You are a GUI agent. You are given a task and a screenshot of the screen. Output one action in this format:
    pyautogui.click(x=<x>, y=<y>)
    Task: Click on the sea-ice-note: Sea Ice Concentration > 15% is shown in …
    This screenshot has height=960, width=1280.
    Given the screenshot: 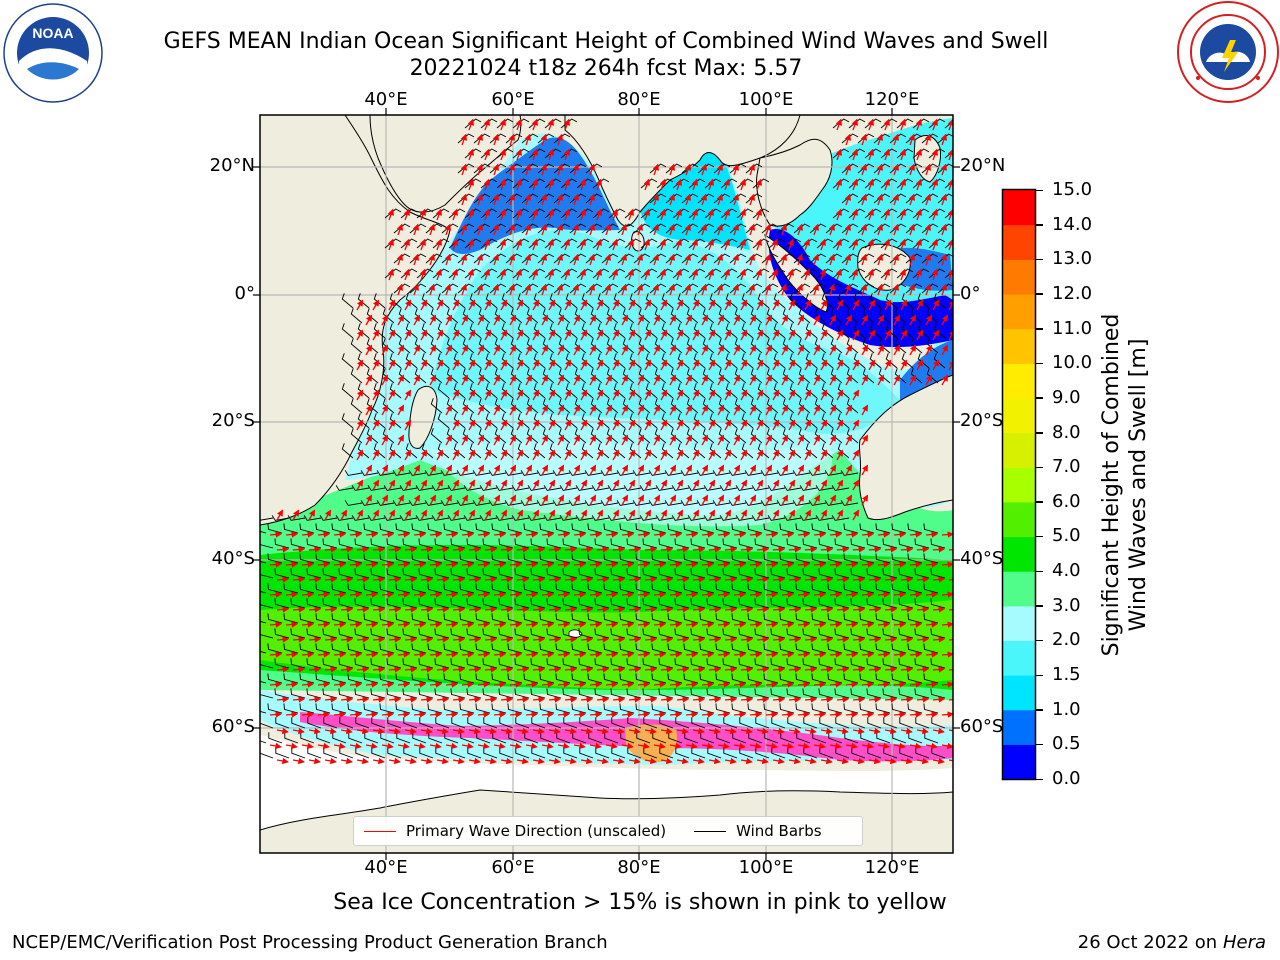 What is the action you would take?
    pyautogui.click(x=640, y=902)
    